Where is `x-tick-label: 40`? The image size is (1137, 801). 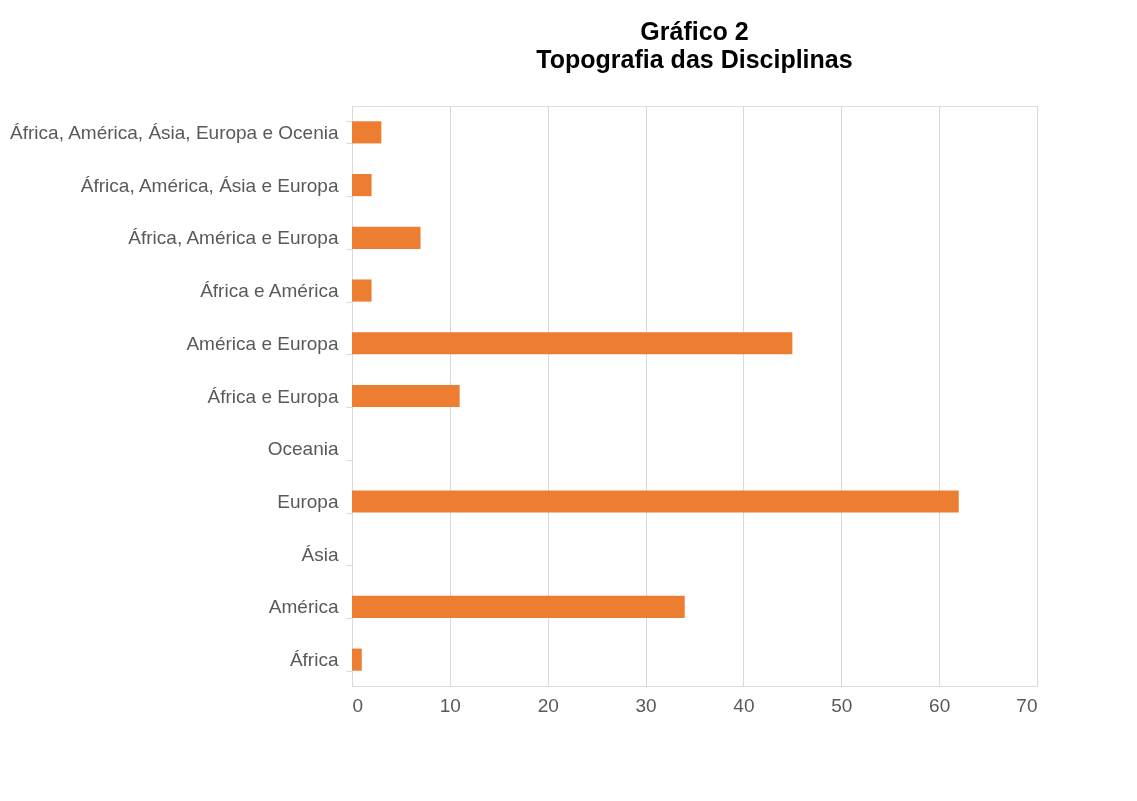 x-tick-label: 40 is located at coordinates (744, 705).